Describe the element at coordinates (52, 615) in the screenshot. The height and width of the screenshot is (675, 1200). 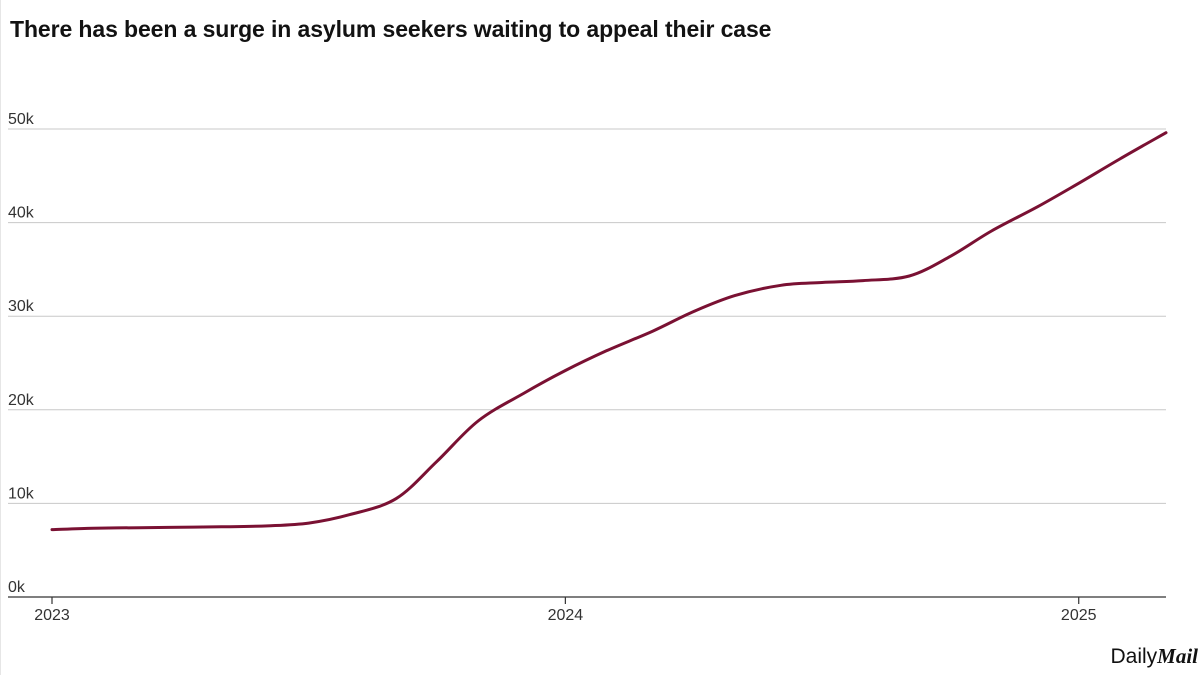
I see `x-tick-label-2023: 2023` at that location.